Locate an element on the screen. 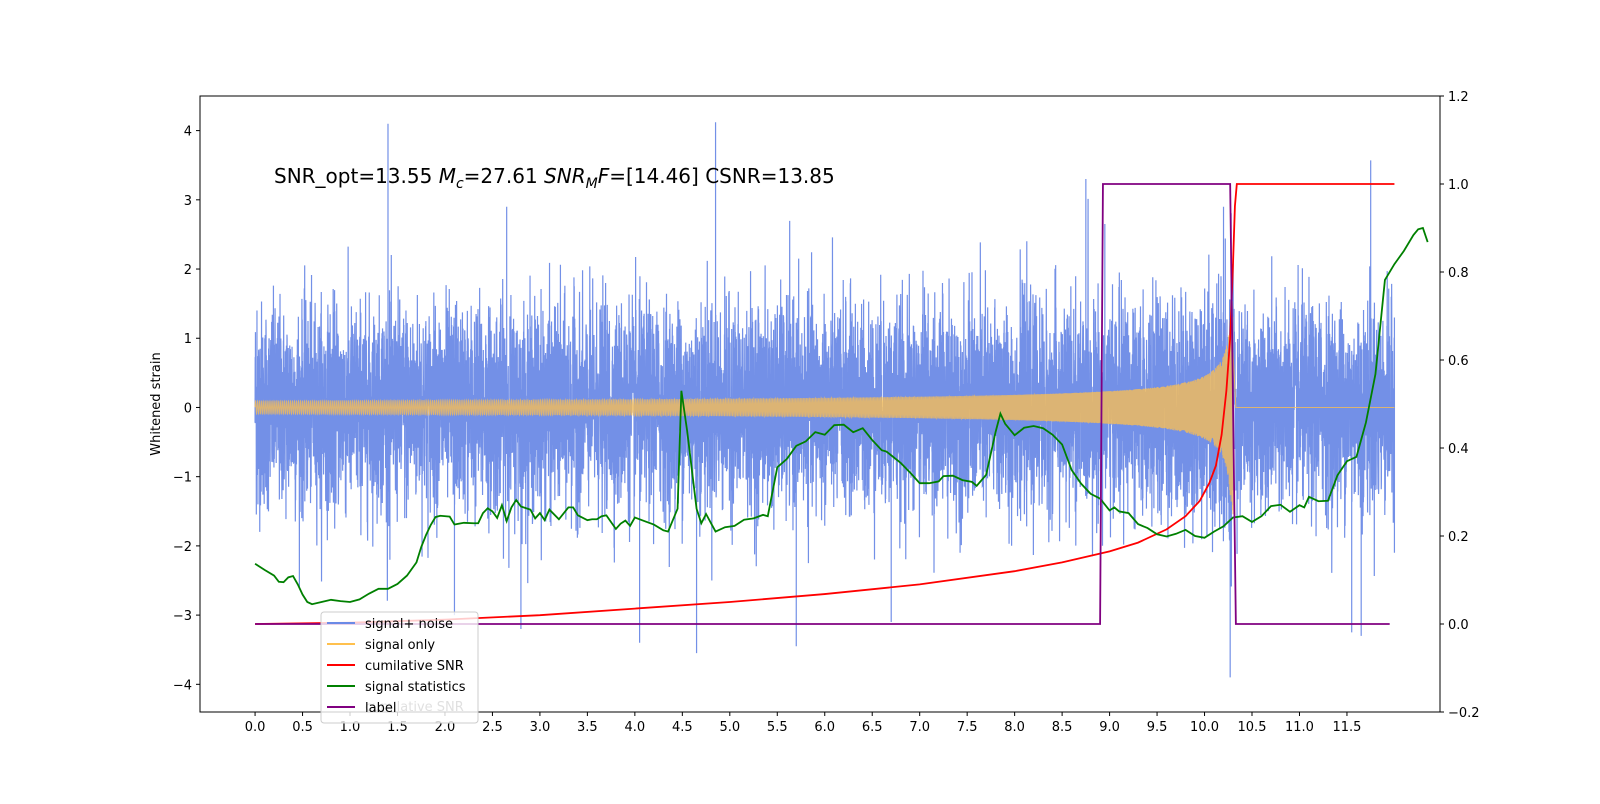 The image size is (1600, 804). x-tick-label: 10.0 is located at coordinates (1204, 727).